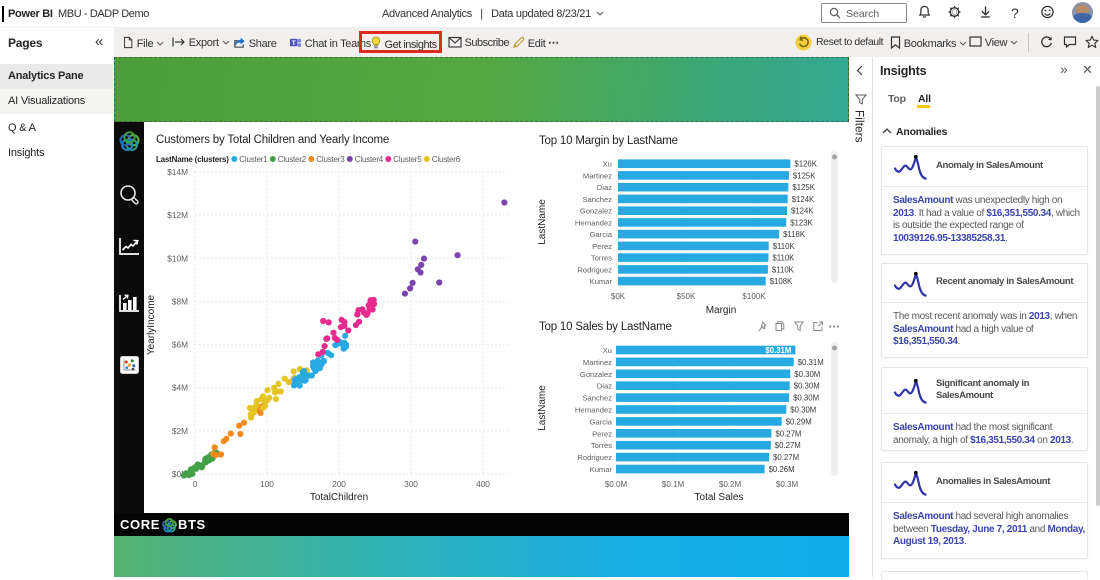  I want to click on svg-text: Top 10 Margin by LastName, so click(608, 141).